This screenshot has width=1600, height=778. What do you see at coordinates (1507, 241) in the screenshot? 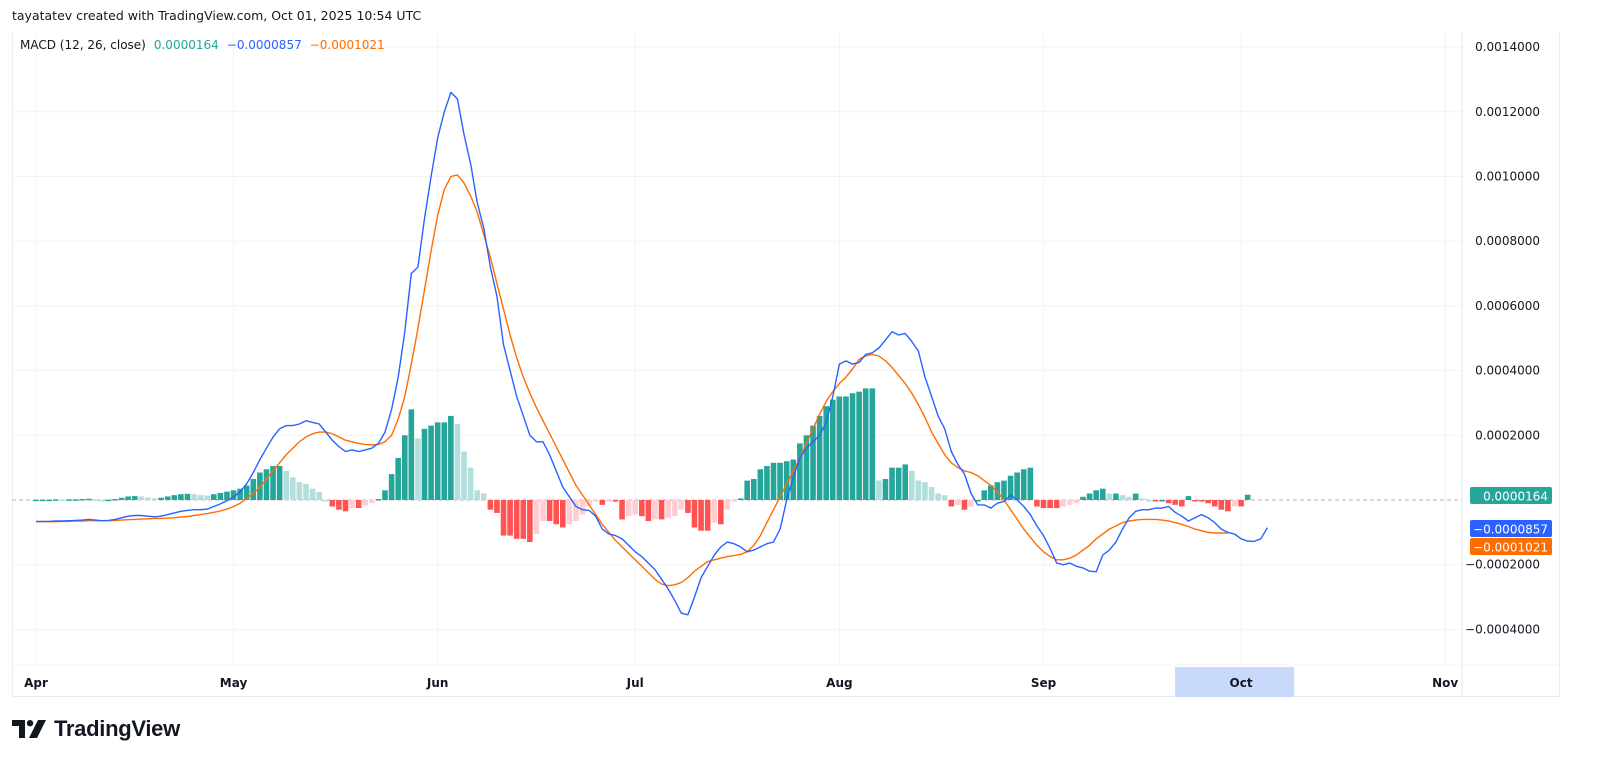
I see `price-tick-label: 0.0008000` at bounding box center [1507, 241].